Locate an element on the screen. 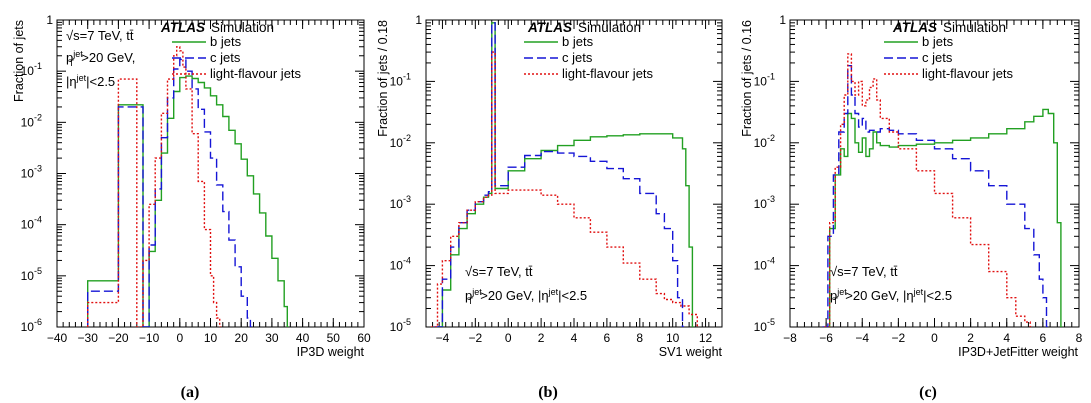  x-tick-label: 60 is located at coordinates (364, 338).